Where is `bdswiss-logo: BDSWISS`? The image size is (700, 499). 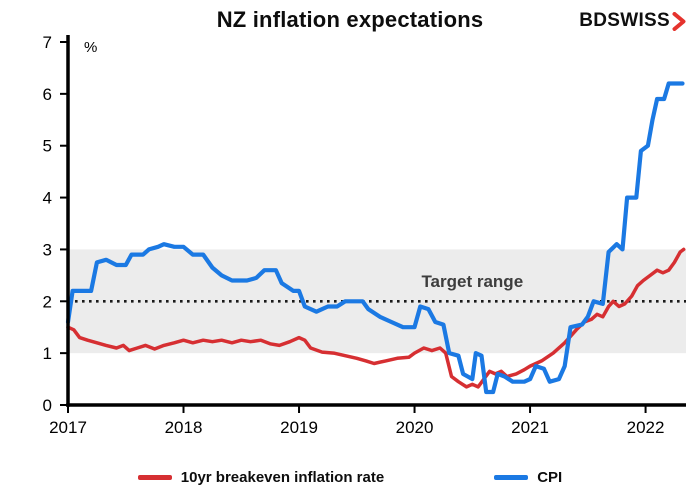
bdswiss-logo: BDSWISS is located at coordinates (632, 21).